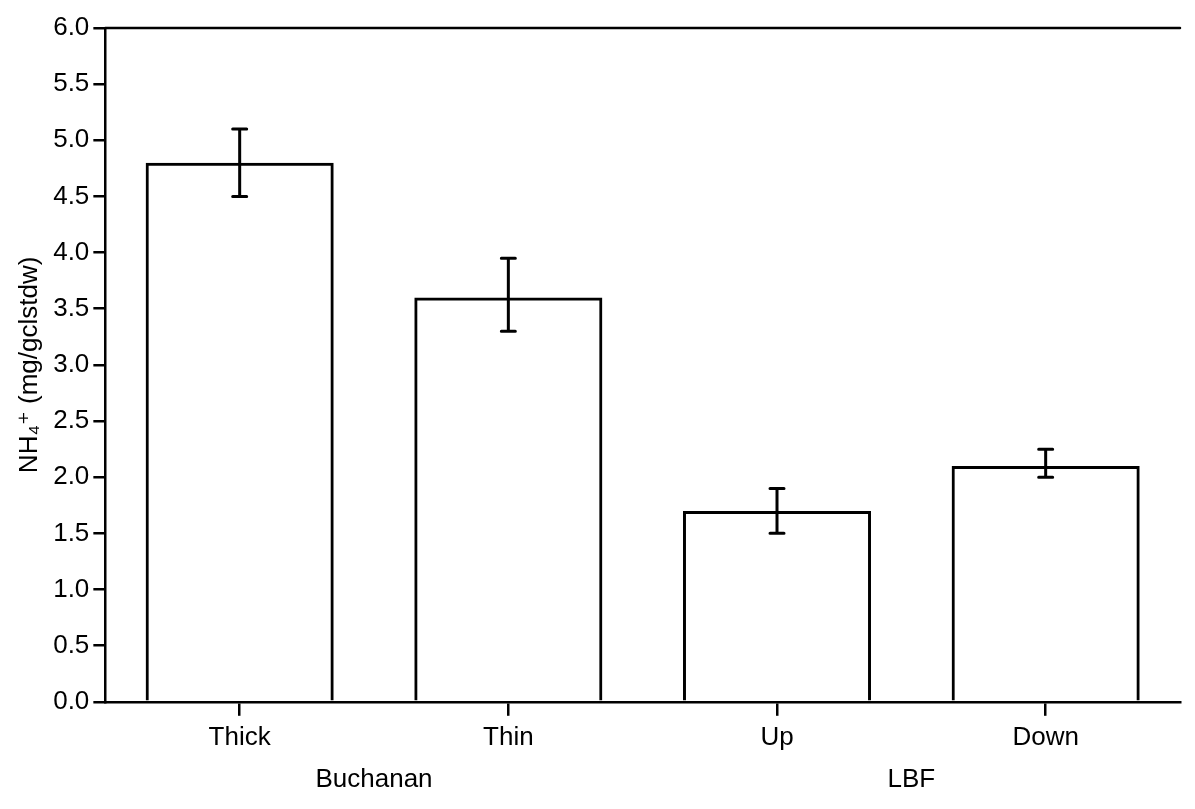 The image size is (1195, 809). What do you see at coordinates (71, 643) in the screenshot?
I see `y-tick-label: 0.5` at bounding box center [71, 643].